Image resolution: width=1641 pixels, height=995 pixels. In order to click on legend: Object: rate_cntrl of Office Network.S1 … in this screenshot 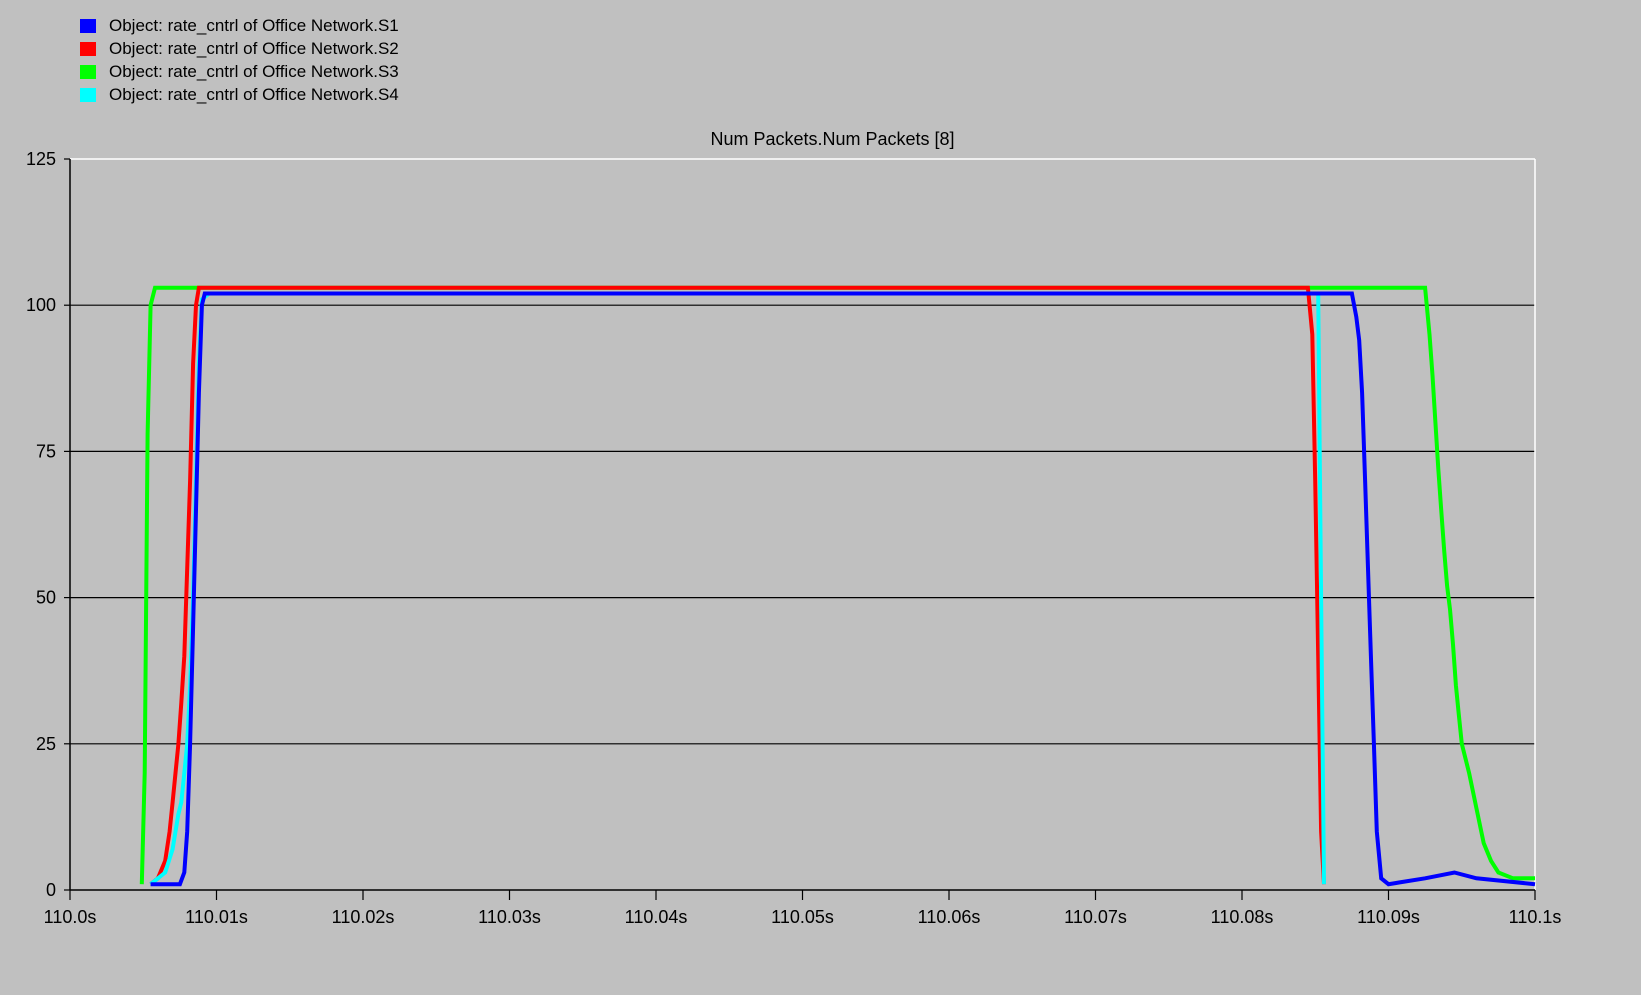, I will do `click(239, 60)`.